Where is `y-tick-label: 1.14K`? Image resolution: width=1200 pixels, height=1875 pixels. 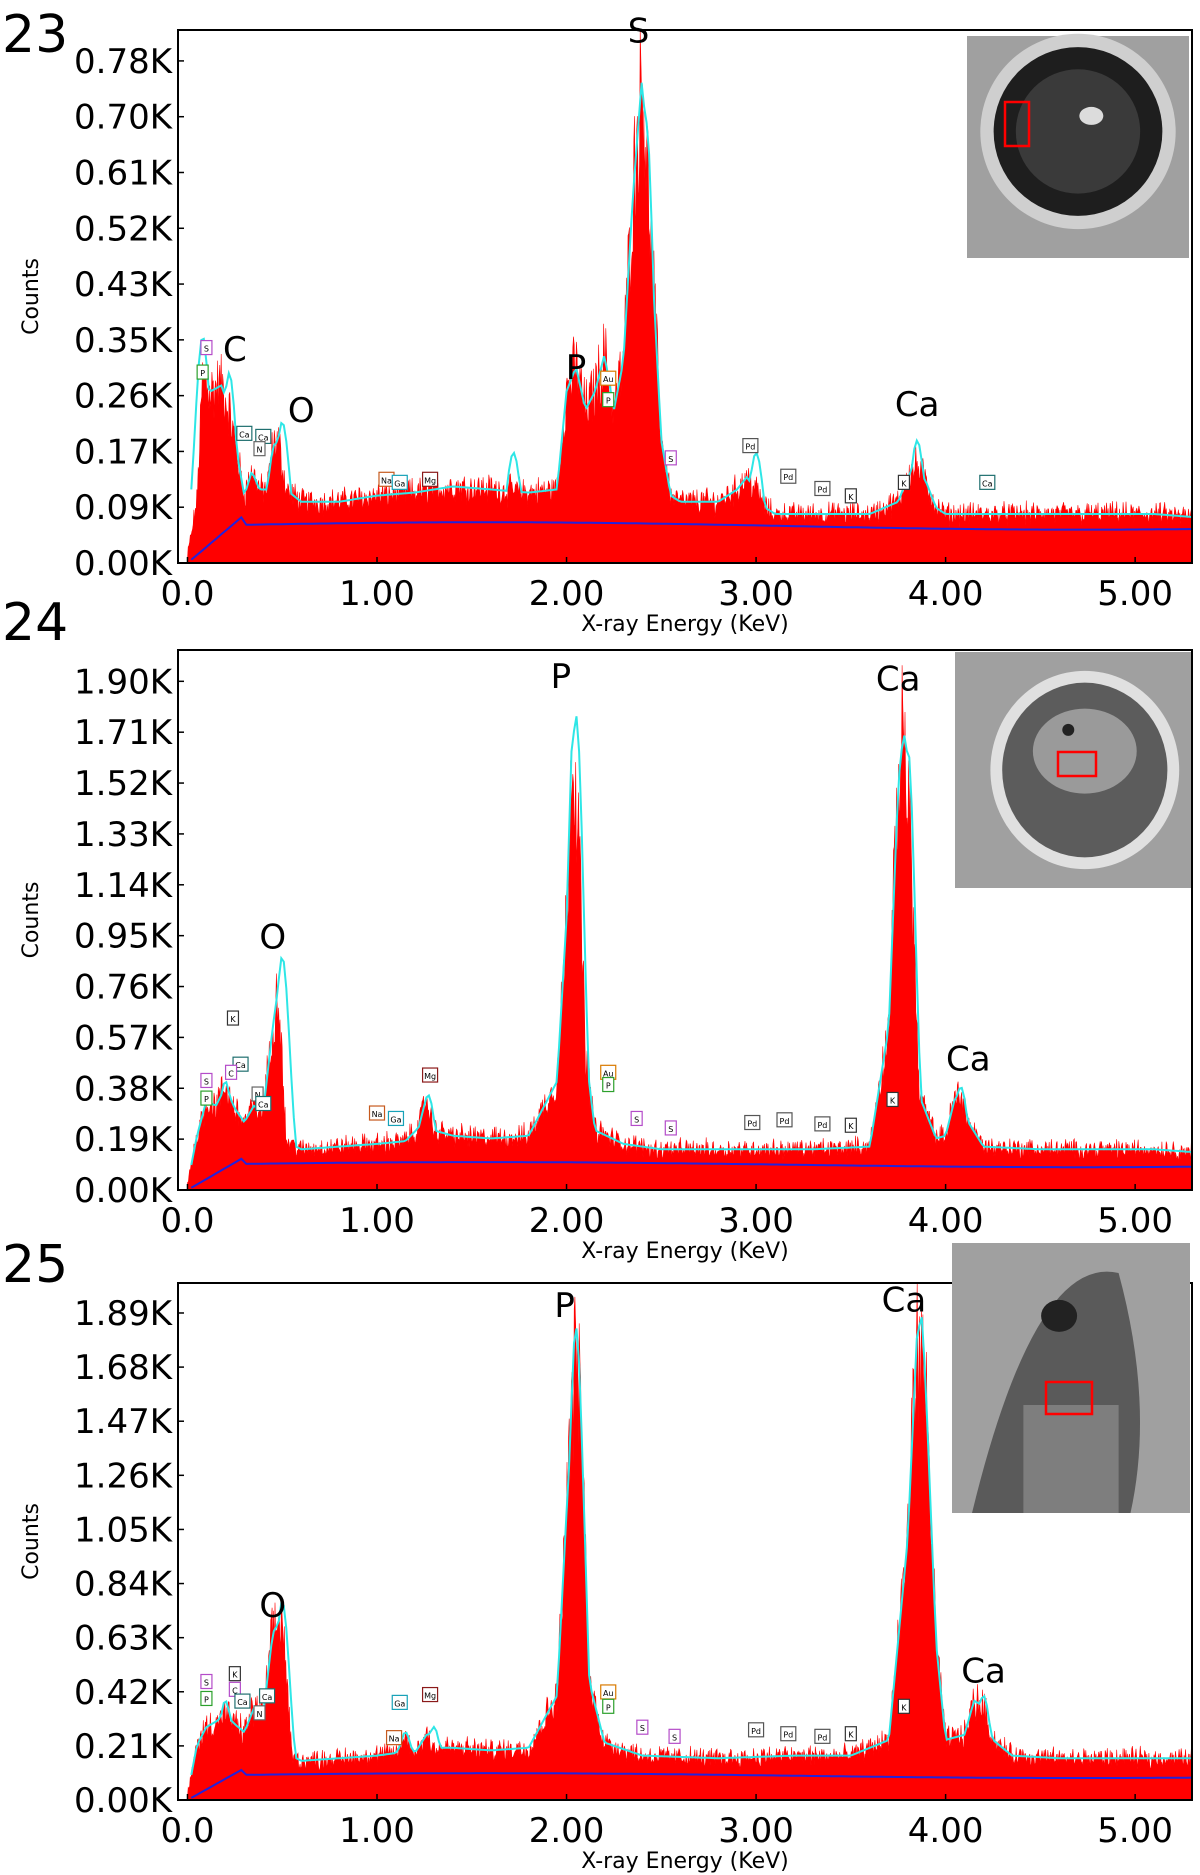
y-tick-label: 1.14K is located at coordinates (124, 886).